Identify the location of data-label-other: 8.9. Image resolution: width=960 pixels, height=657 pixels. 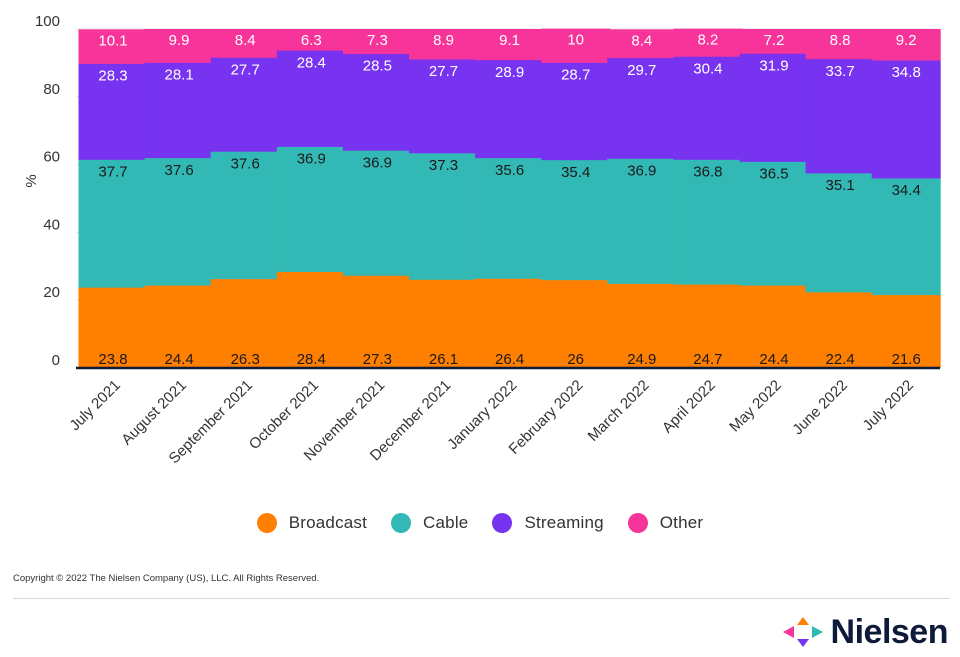
(443, 40).